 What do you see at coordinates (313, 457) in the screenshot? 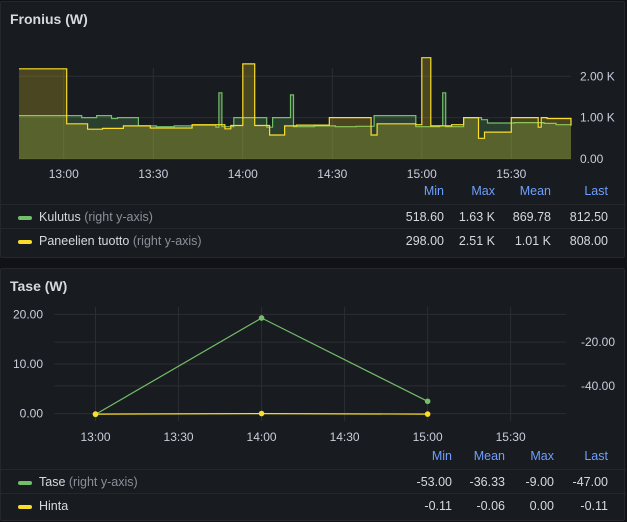
I see `legend-header: Min Mean Max Last` at bounding box center [313, 457].